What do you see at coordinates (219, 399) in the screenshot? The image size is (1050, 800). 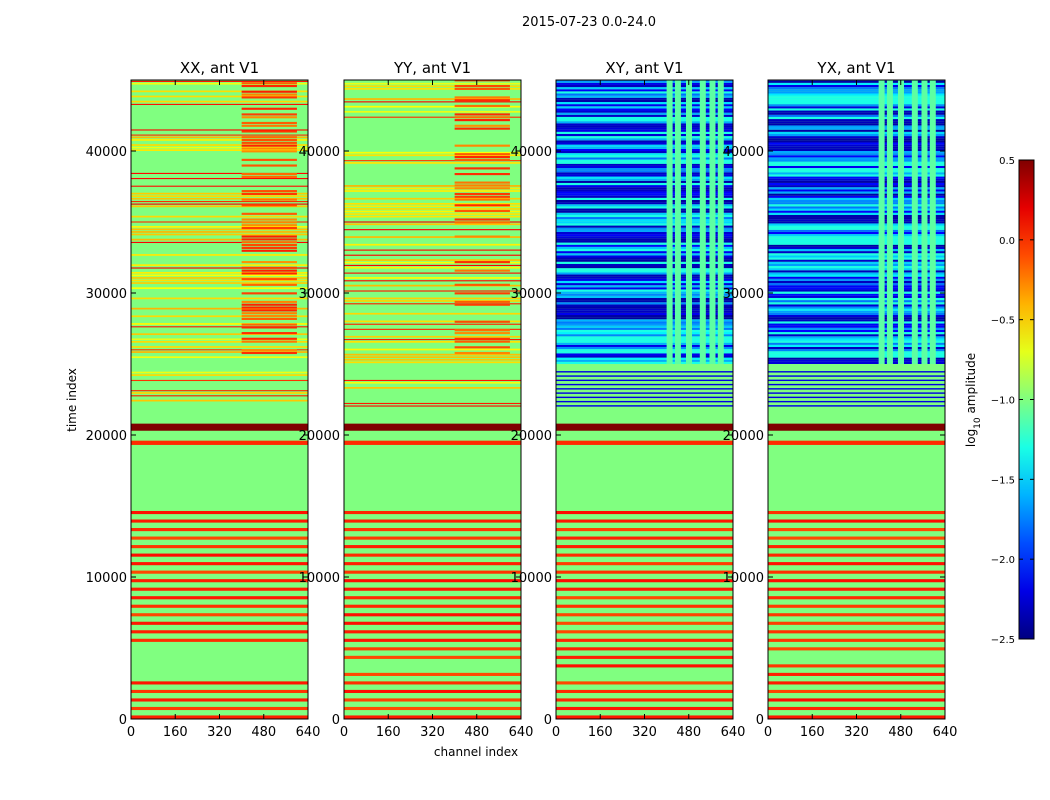 I see `heatmap-xx` at bounding box center [219, 399].